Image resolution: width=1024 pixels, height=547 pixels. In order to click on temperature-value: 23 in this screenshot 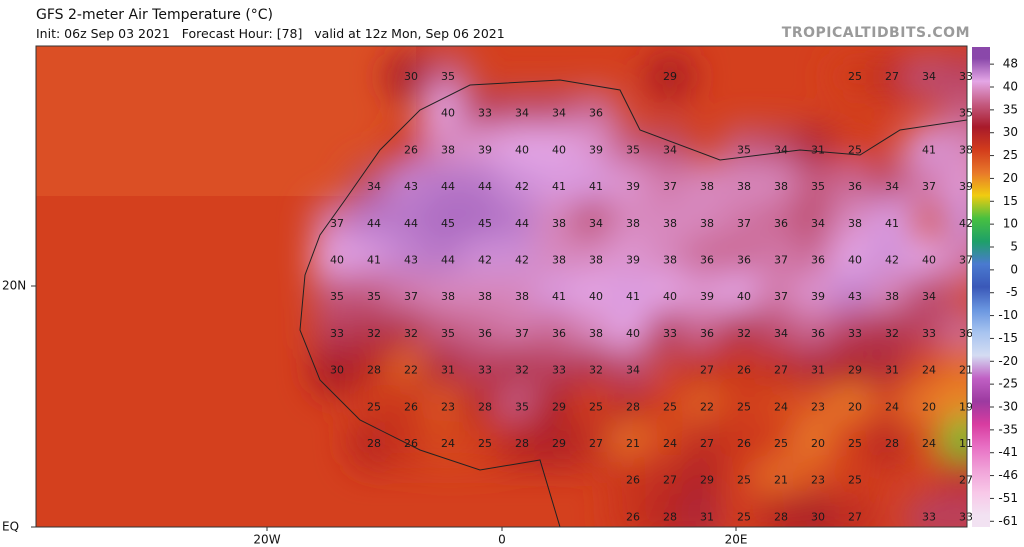, I will do `click(818, 406)`.